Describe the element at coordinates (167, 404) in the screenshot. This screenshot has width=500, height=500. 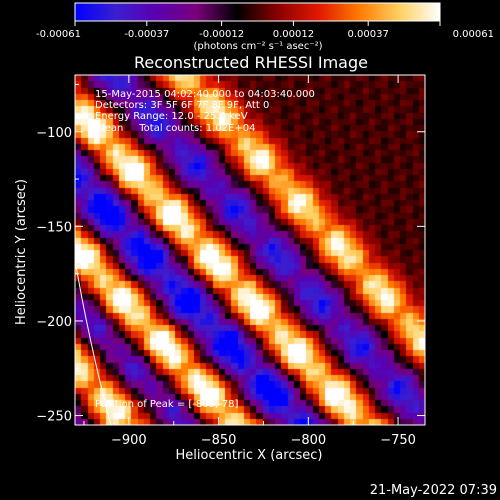
I see `peak-position-label: Position of Peak = [-809,-78]` at that location.